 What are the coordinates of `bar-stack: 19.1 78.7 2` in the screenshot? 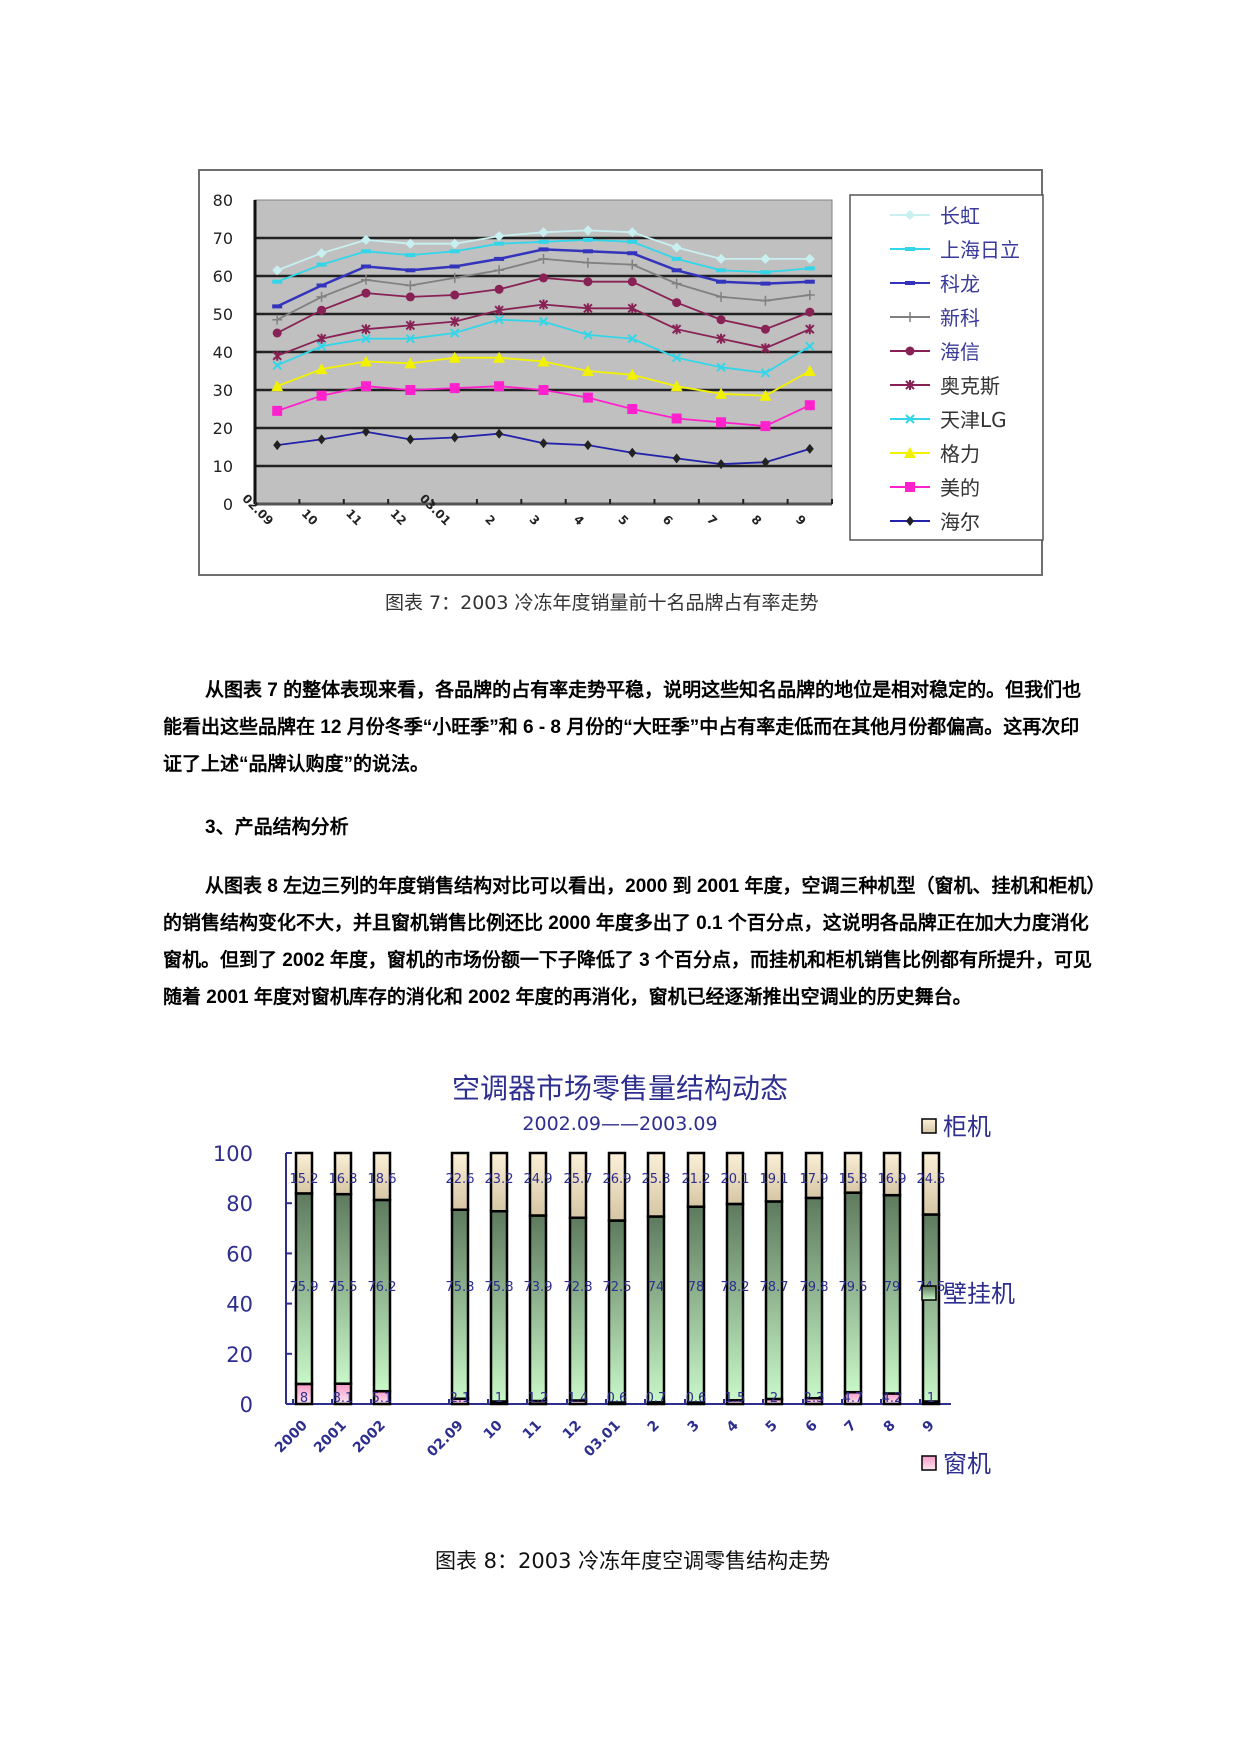 It's located at (774, 1278).